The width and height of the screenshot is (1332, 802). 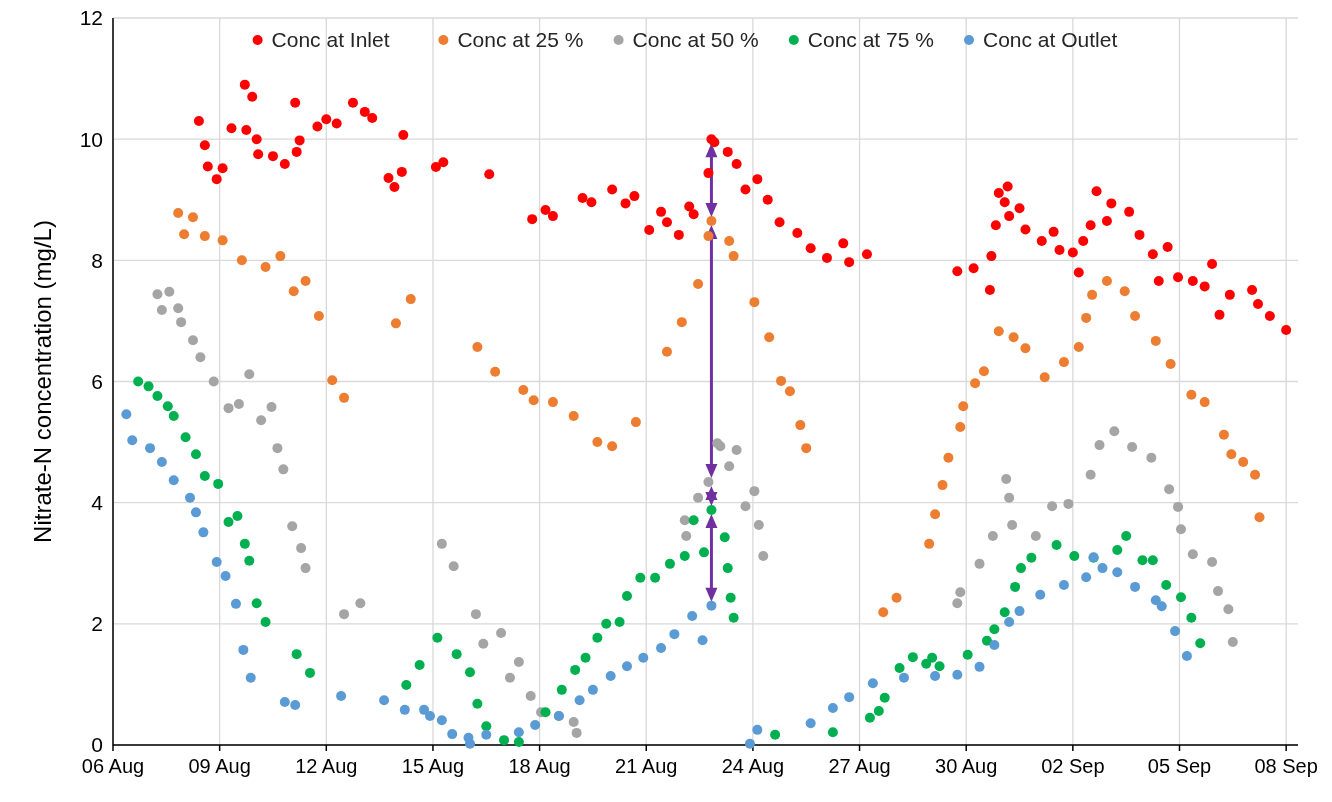 What do you see at coordinates (42, 381) in the screenshot?
I see `y-axis-title: Nitrate-N concentration (mg/L)` at bounding box center [42, 381].